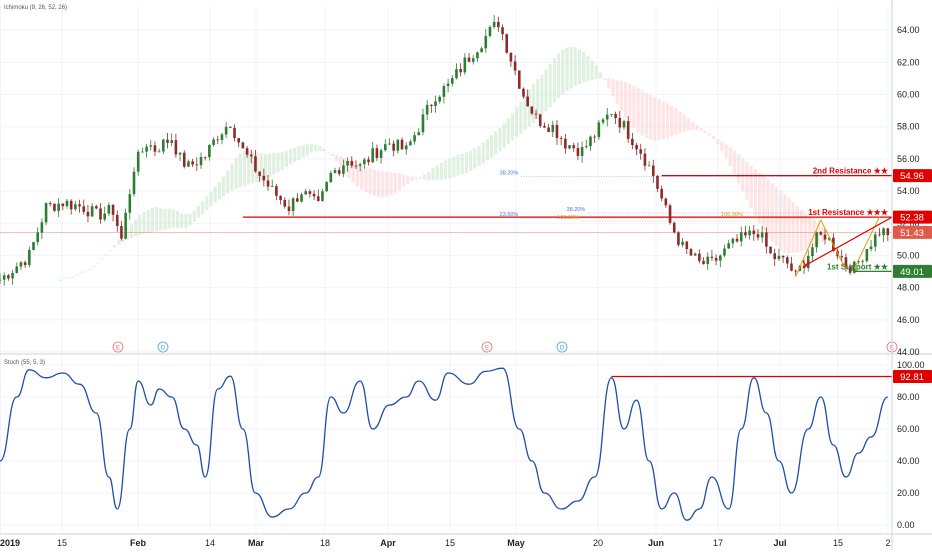 This screenshot has height=555, width=932. Describe the element at coordinates (851, 171) in the screenshot. I see `level-label: 2nd Resistance ★★` at that location.